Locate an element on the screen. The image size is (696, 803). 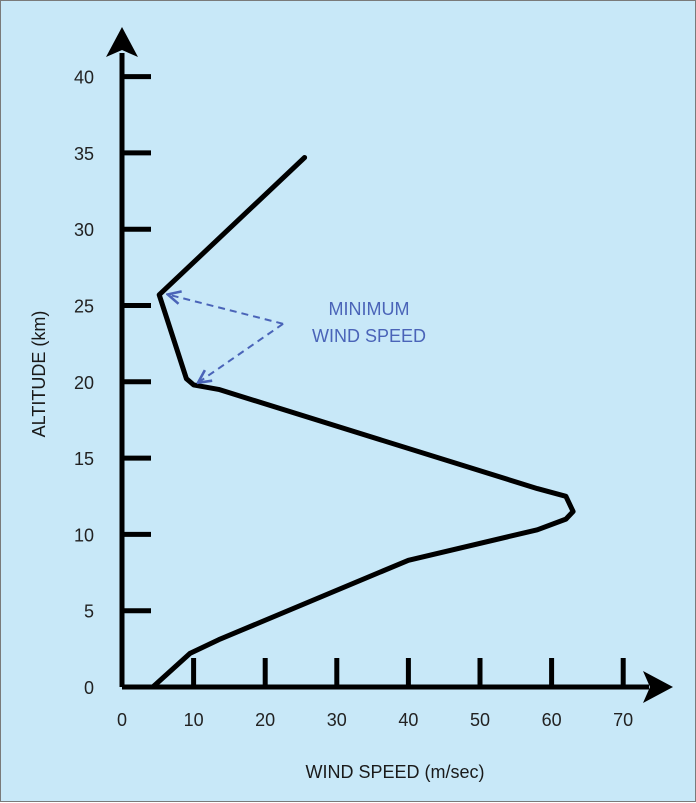
x-tick-label: 70 is located at coordinates (623, 720).